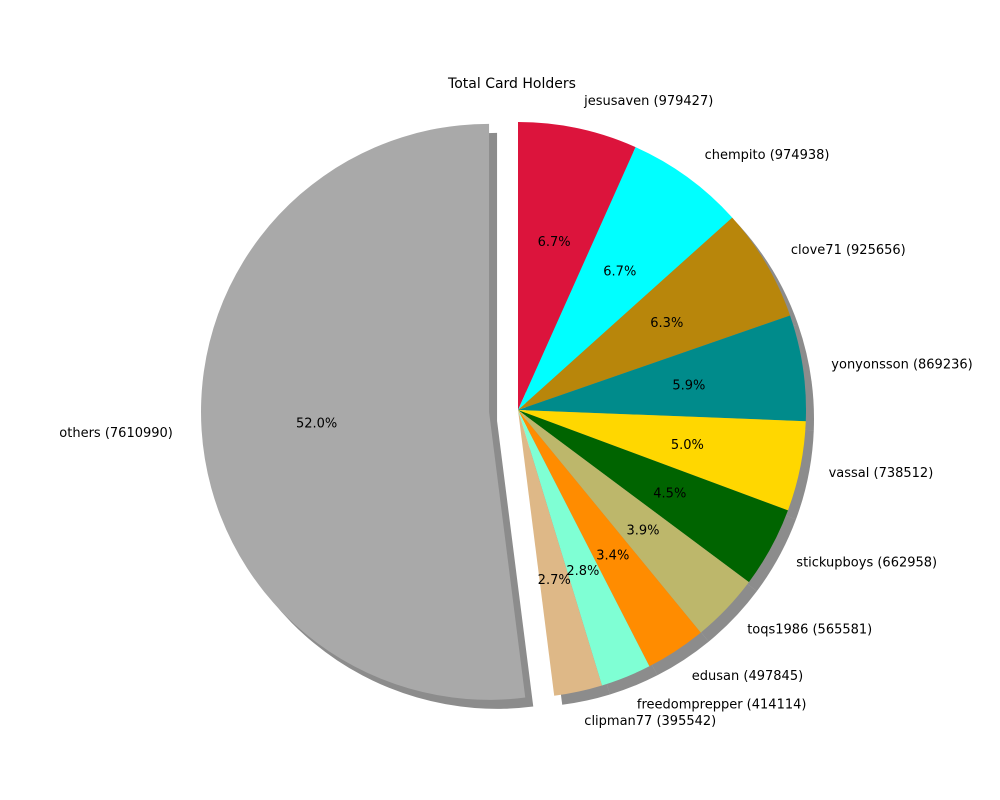 This screenshot has width=1000, height=800. What do you see at coordinates (666, 323) in the screenshot?
I see `slice-percentage-clove71: 6.3%` at bounding box center [666, 323].